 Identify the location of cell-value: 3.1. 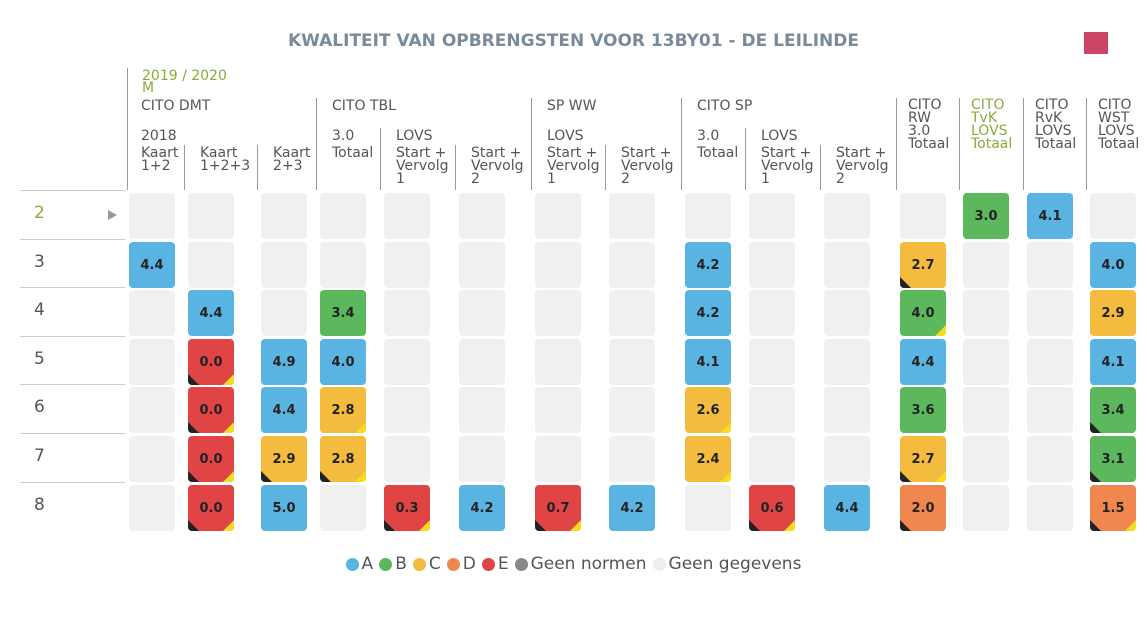
(1113, 459).